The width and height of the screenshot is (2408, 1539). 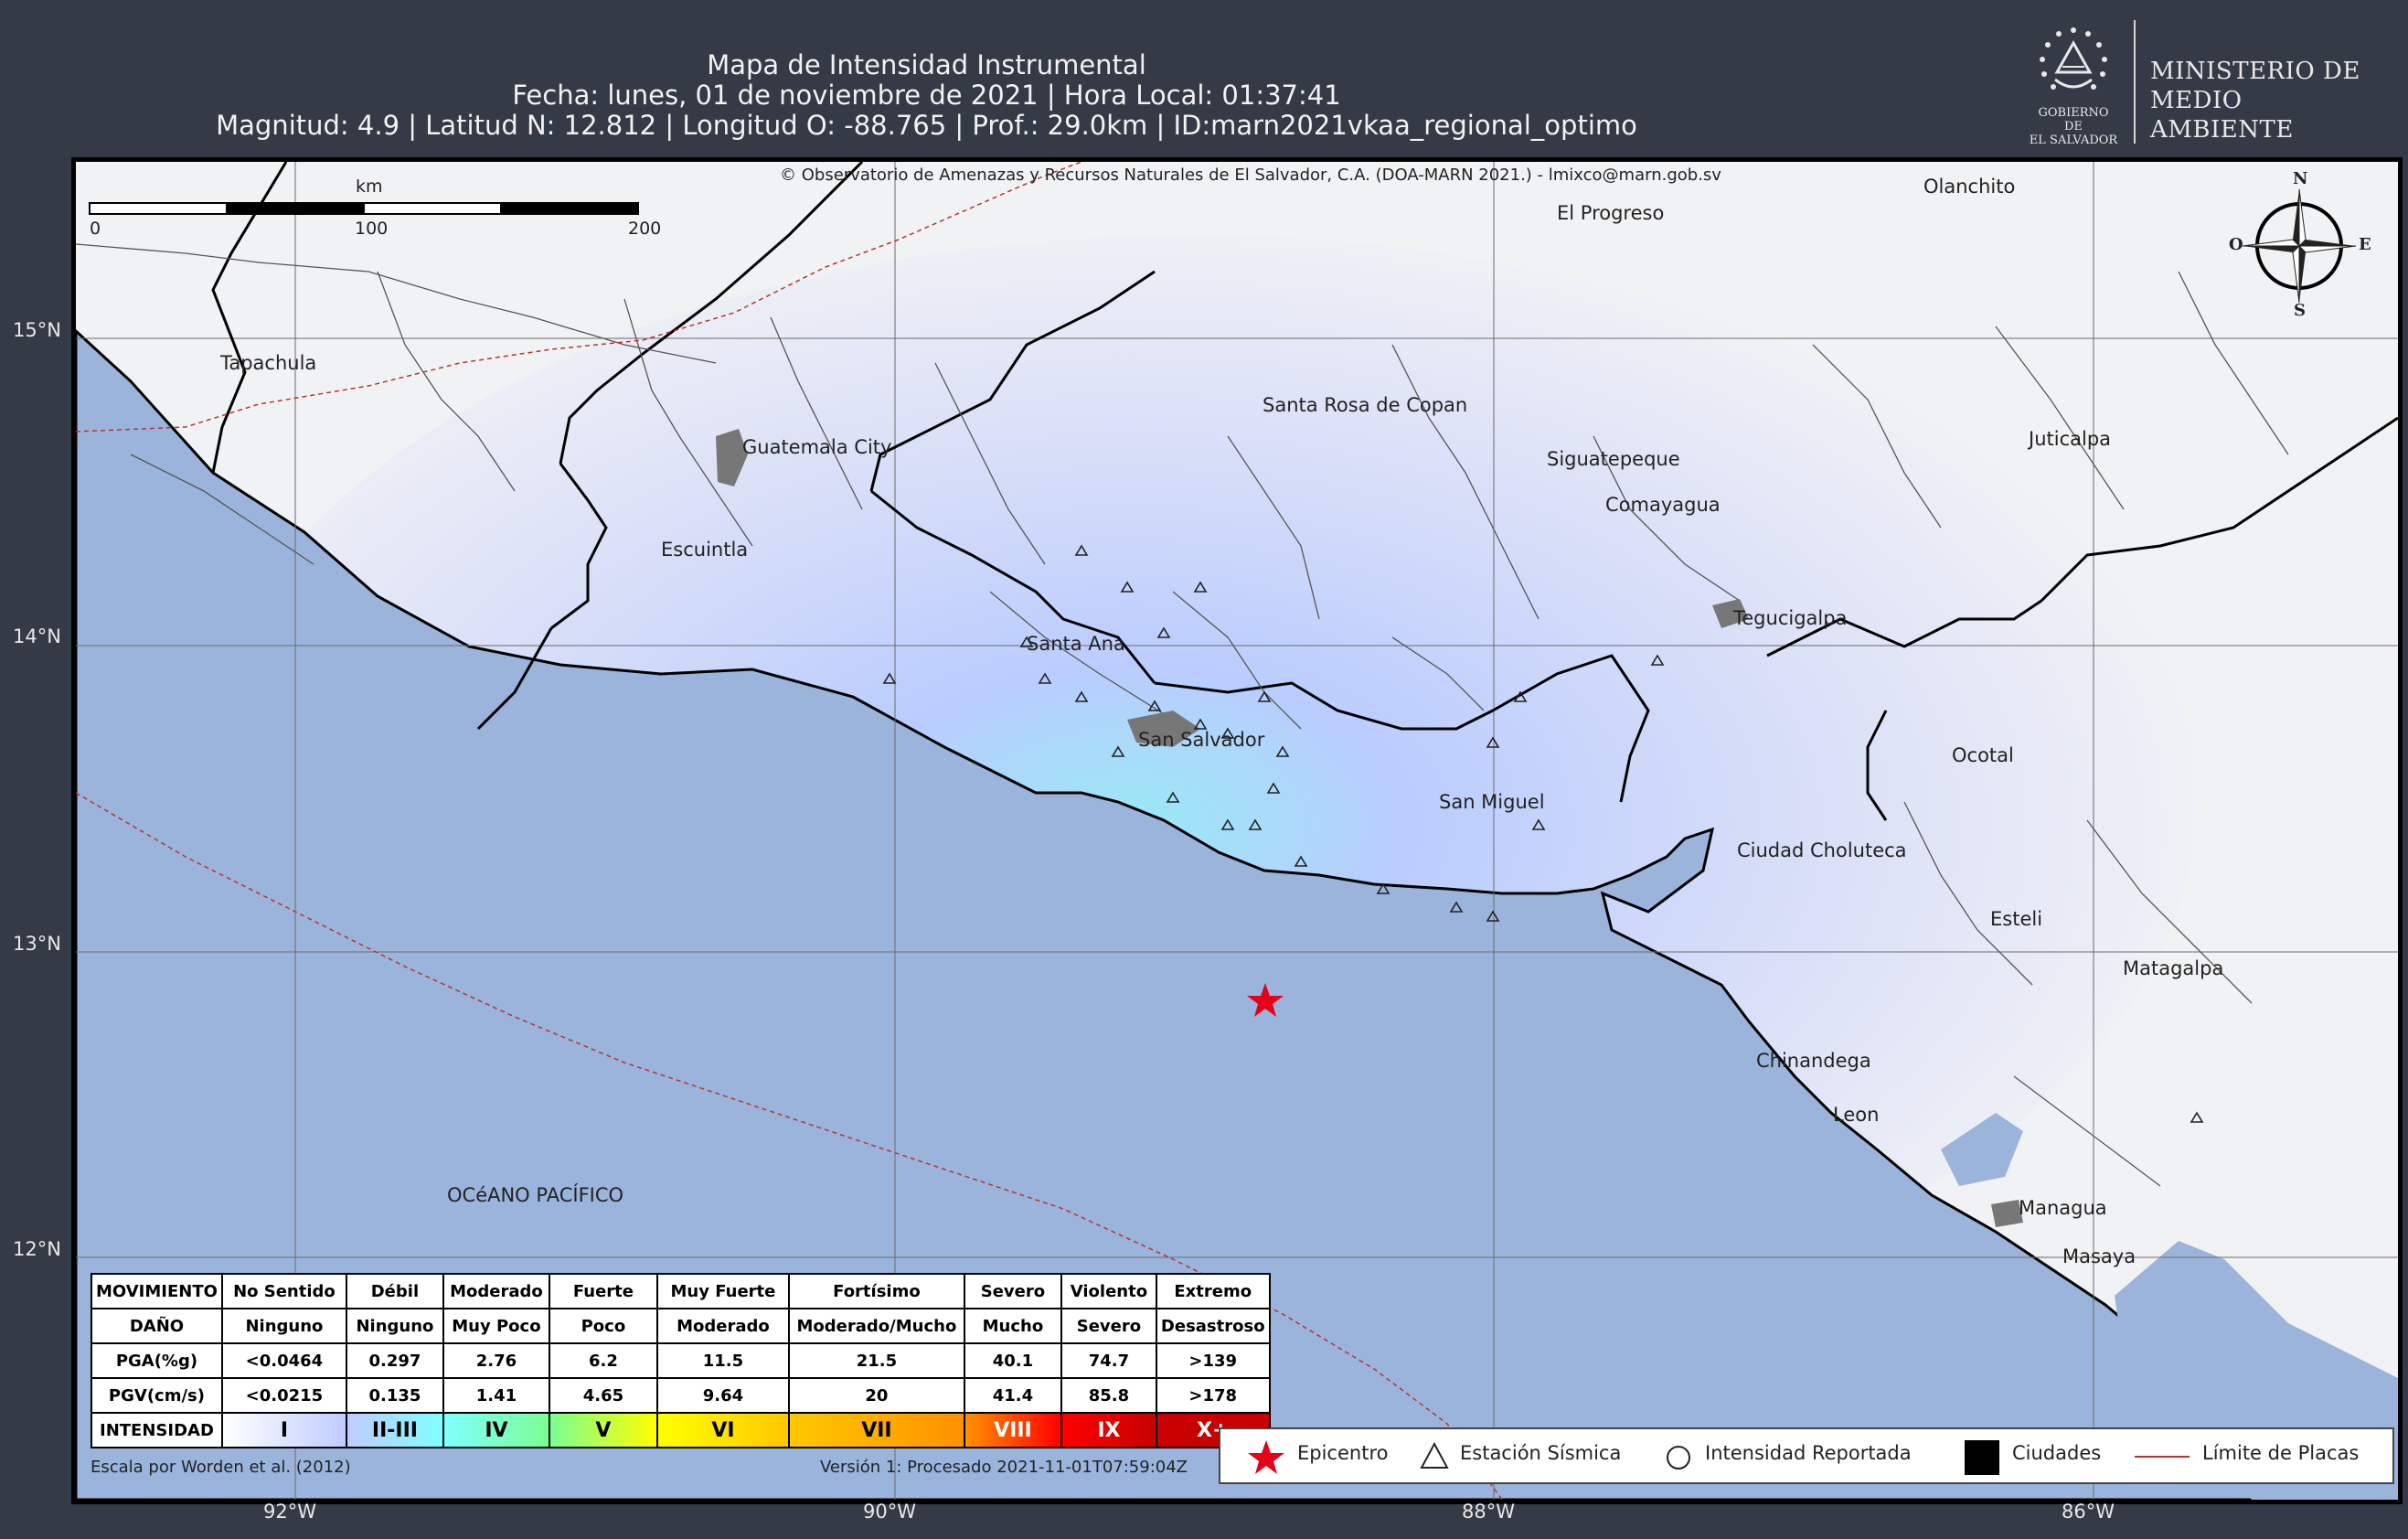 What do you see at coordinates (1983, 755) in the screenshot?
I see `city-label: Ocotal` at bounding box center [1983, 755].